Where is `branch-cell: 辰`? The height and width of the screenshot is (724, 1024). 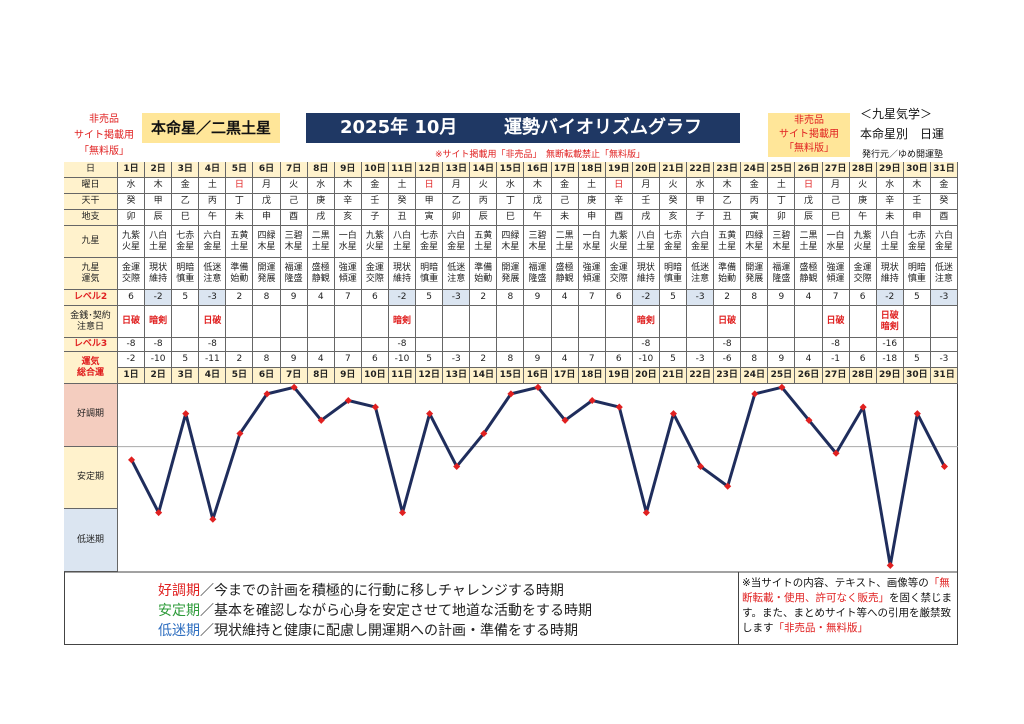
branch-cell: 辰 is located at coordinates (484, 218).